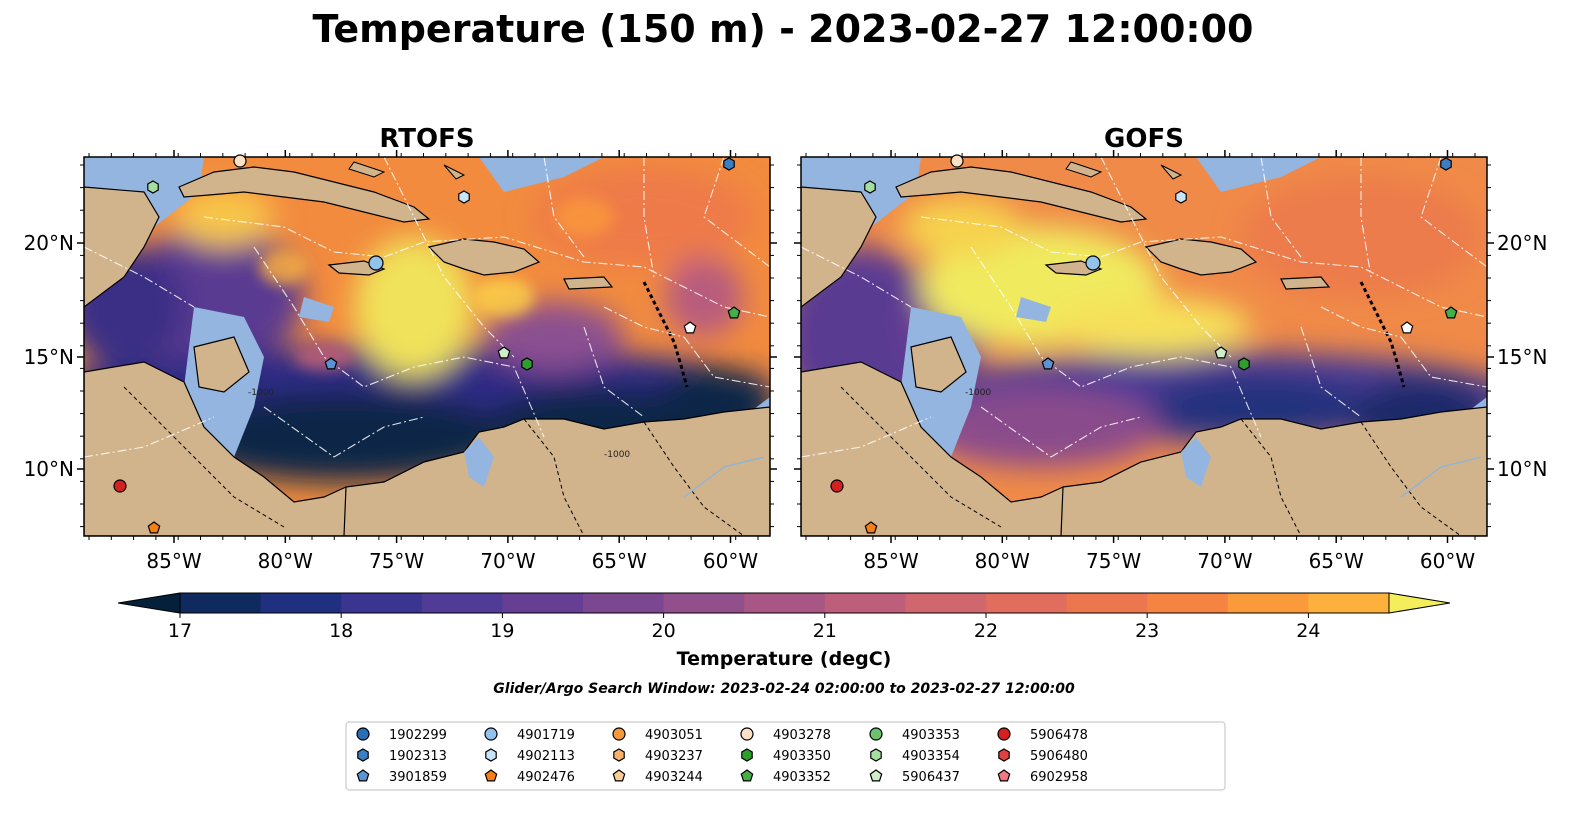 Image resolution: width=1577 pixels, height=827 pixels. What do you see at coordinates (674, 756) in the screenshot?
I see `legend-item-label: 4903237` at bounding box center [674, 756].